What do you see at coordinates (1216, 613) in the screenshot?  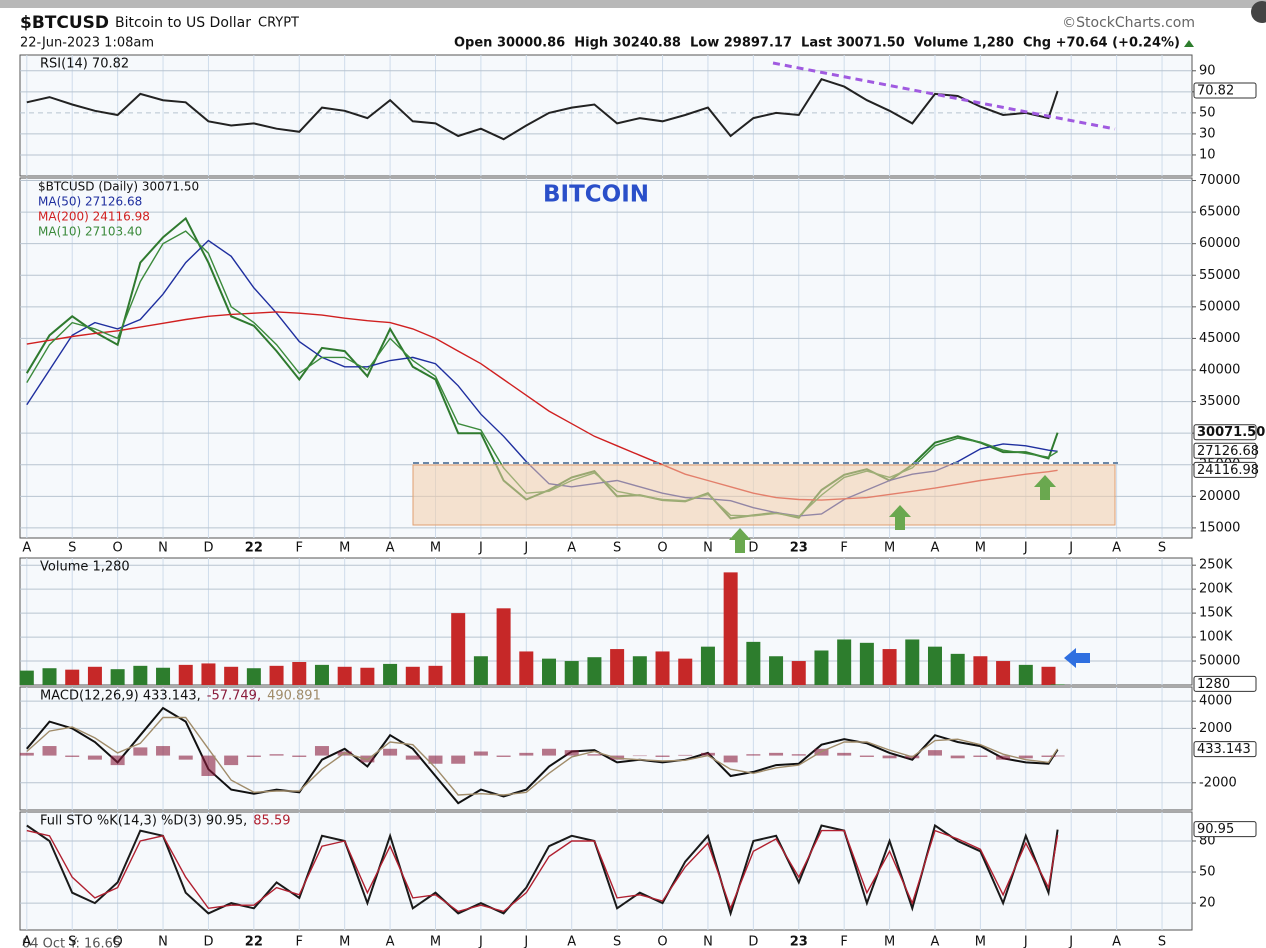 I see `y-tick-label: 150K` at bounding box center [1216, 613].